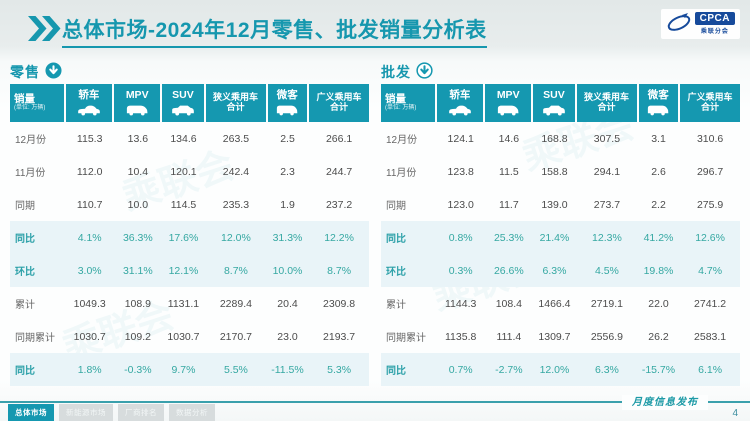  I want to click on data-cell: 17.6%, so click(183, 237).